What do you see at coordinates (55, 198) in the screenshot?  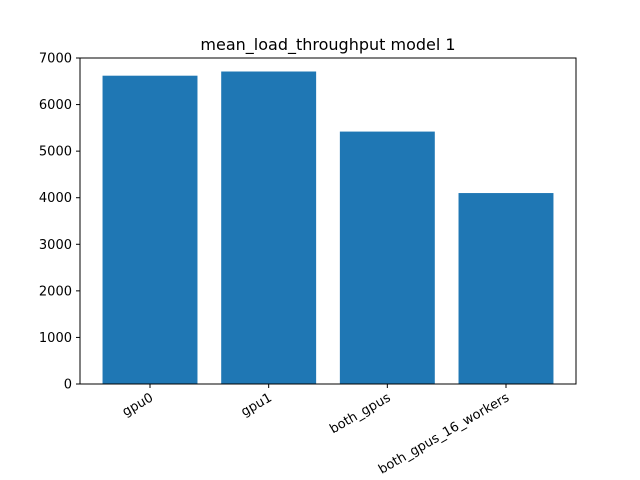 I see `y-tick-label: 4000` at bounding box center [55, 198].